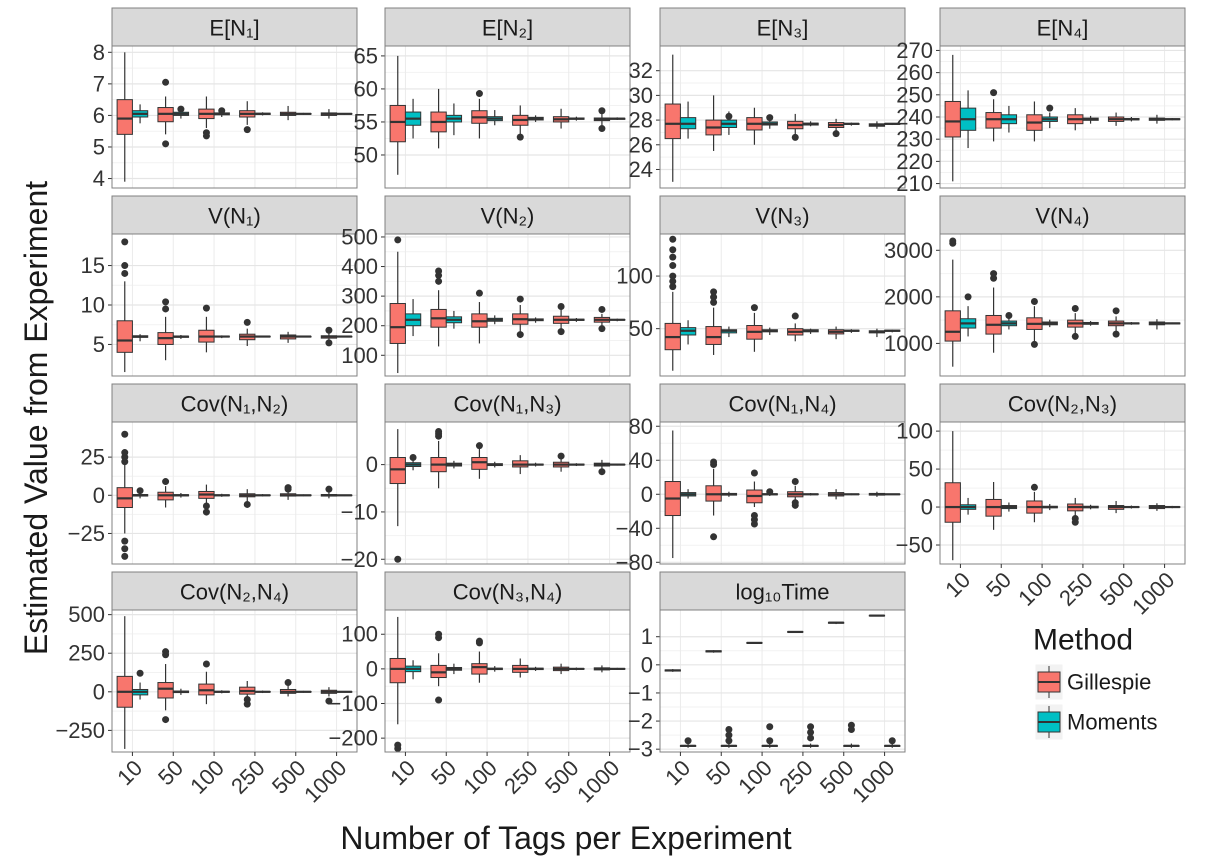  What do you see at coordinates (647, 636) in the screenshot?
I see `y-tick-label: 1` at bounding box center [647, 636].